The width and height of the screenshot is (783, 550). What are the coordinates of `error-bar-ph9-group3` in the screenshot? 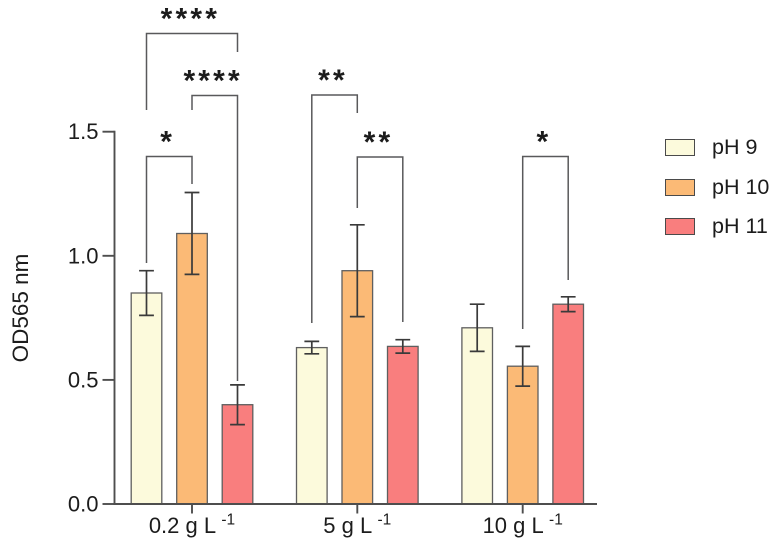 It's located at (477, 328).